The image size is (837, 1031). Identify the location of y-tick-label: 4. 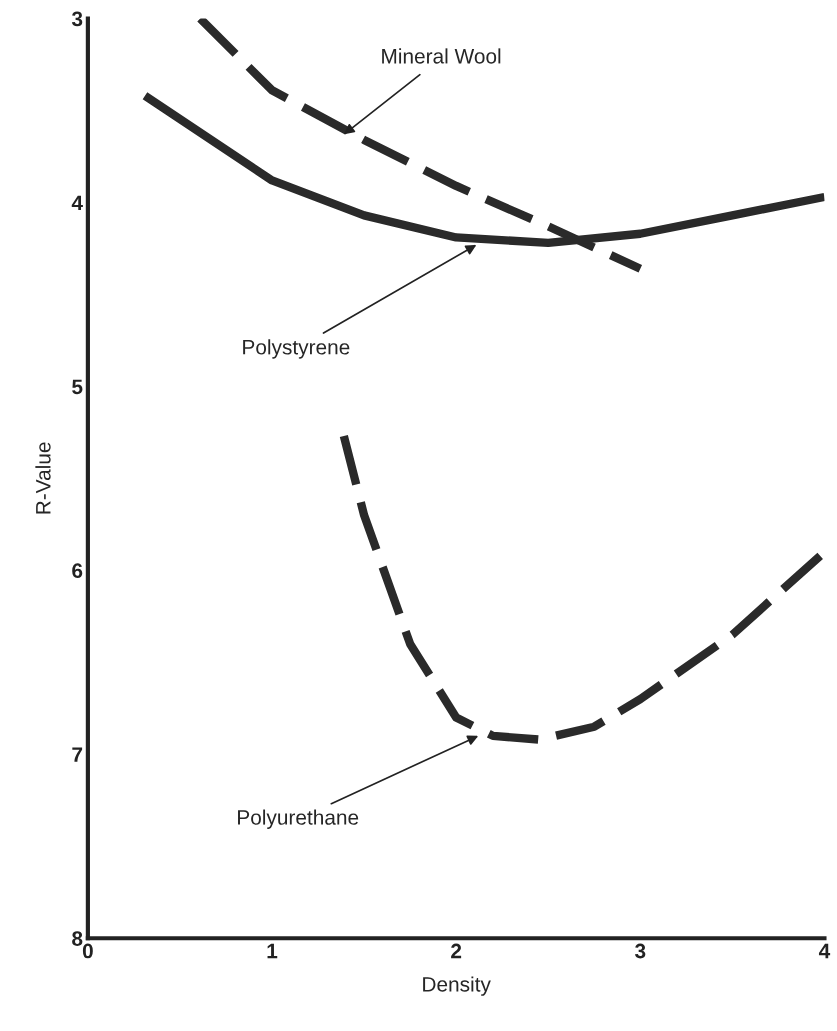
(77, 203).